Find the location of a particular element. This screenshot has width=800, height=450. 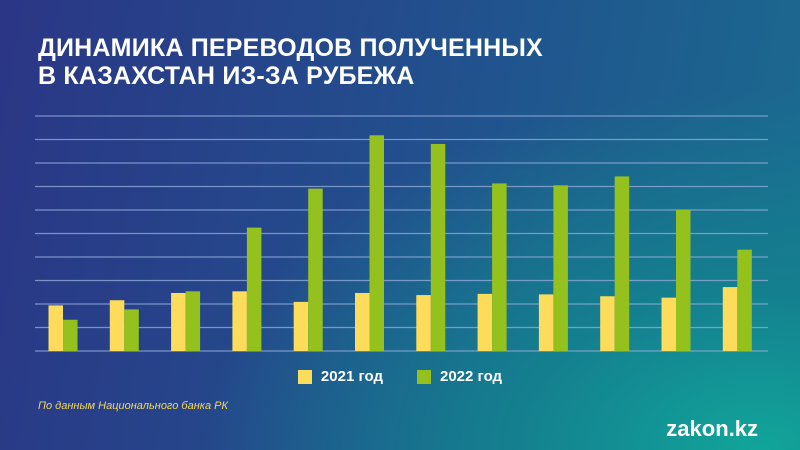

legend-swatch-2021 is located at coordinates (304, 376).